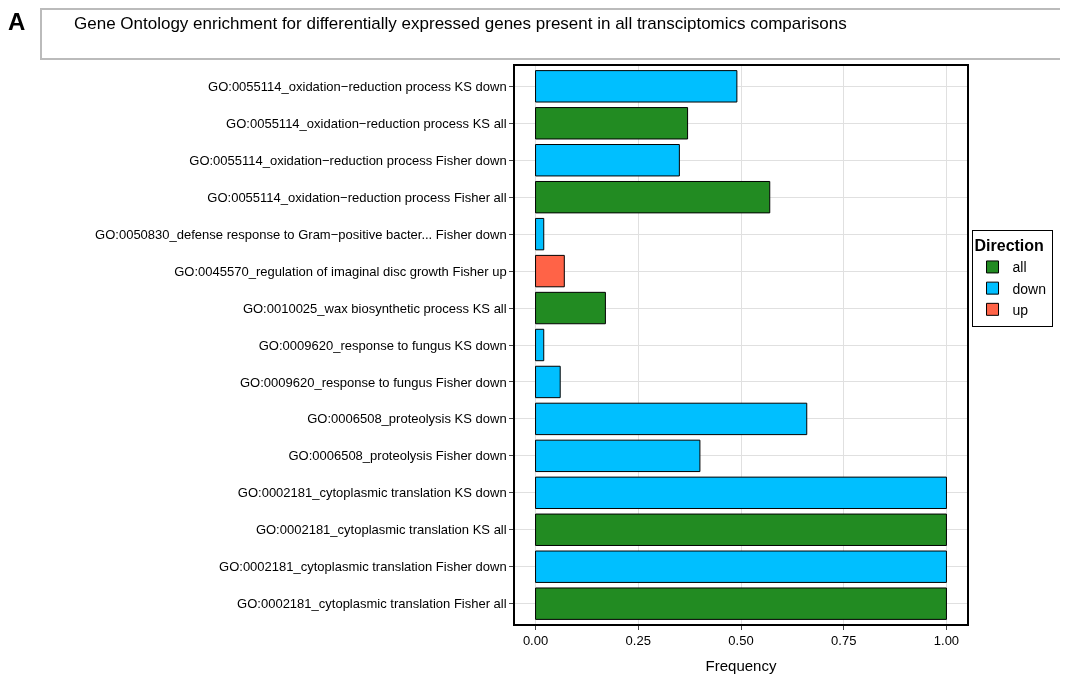 This screenshot has width=1067, height=677. What do you see at coordinates (340, 271) in the screenshot?
I see `y-tick-label: GO:0045570_regulation of imaginal disc growth Fisher up` at bounding box center [340, 271].